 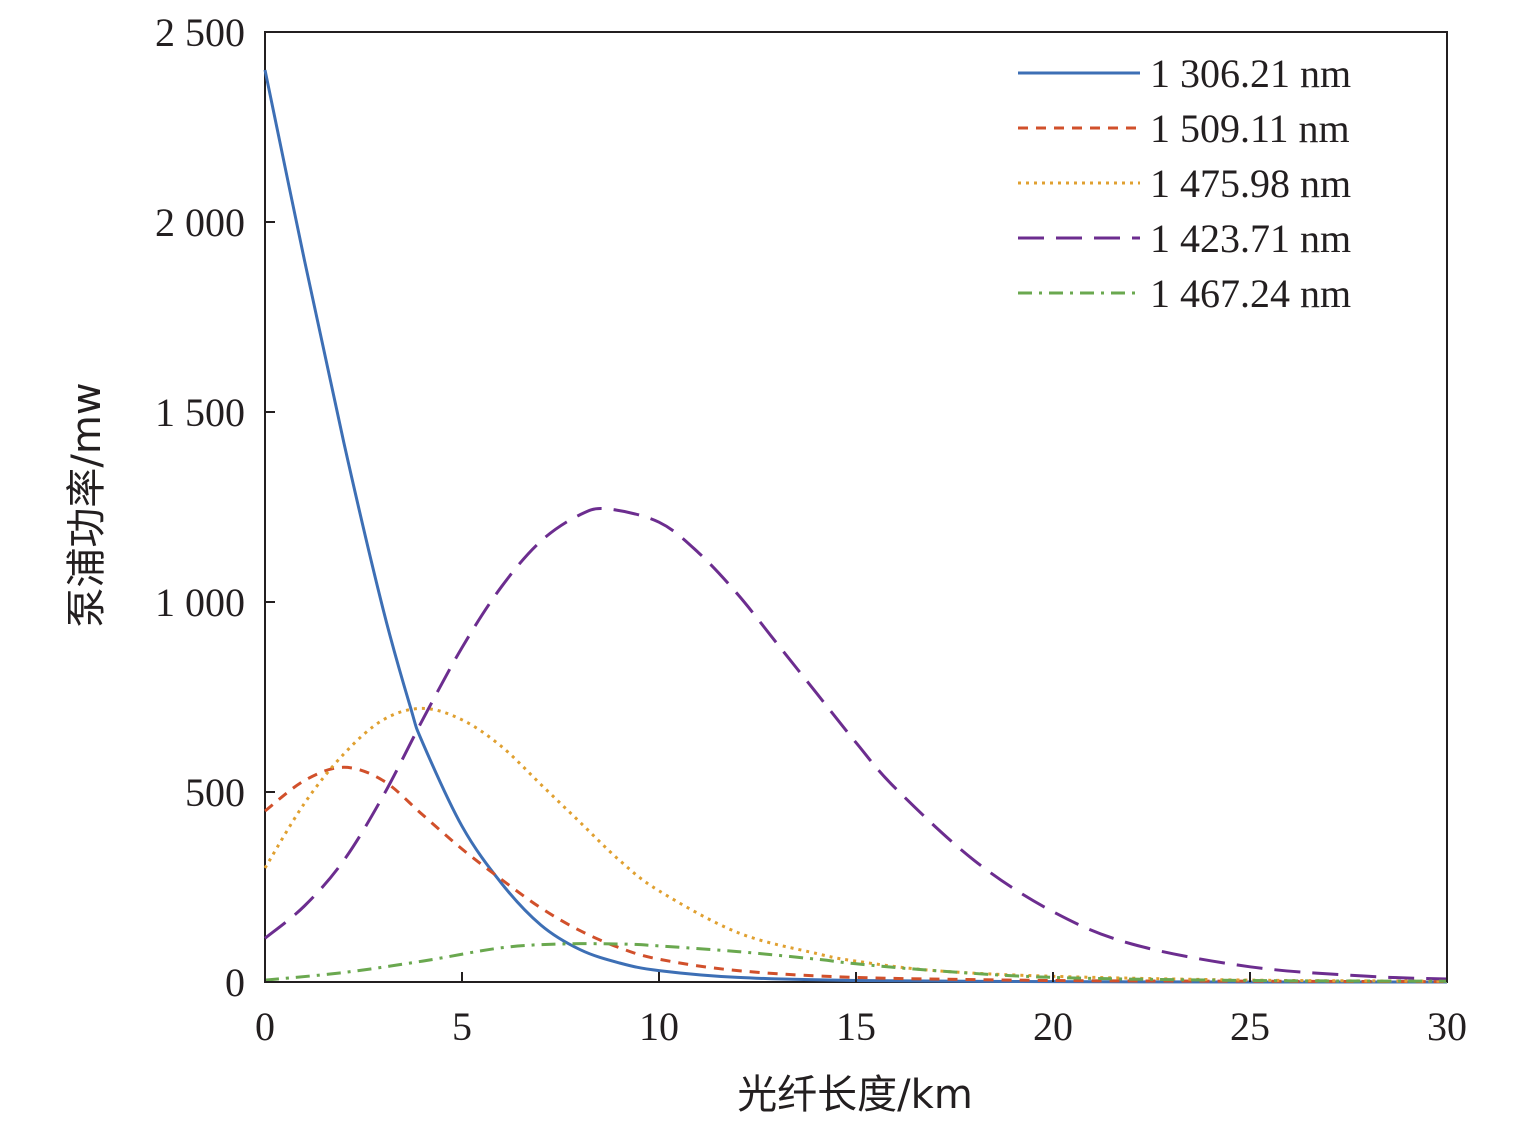 What do you see at coordinates (659, 1026) in the screenshot?
I see `x-tick-label: 10` at bounding box center [659, 1026].